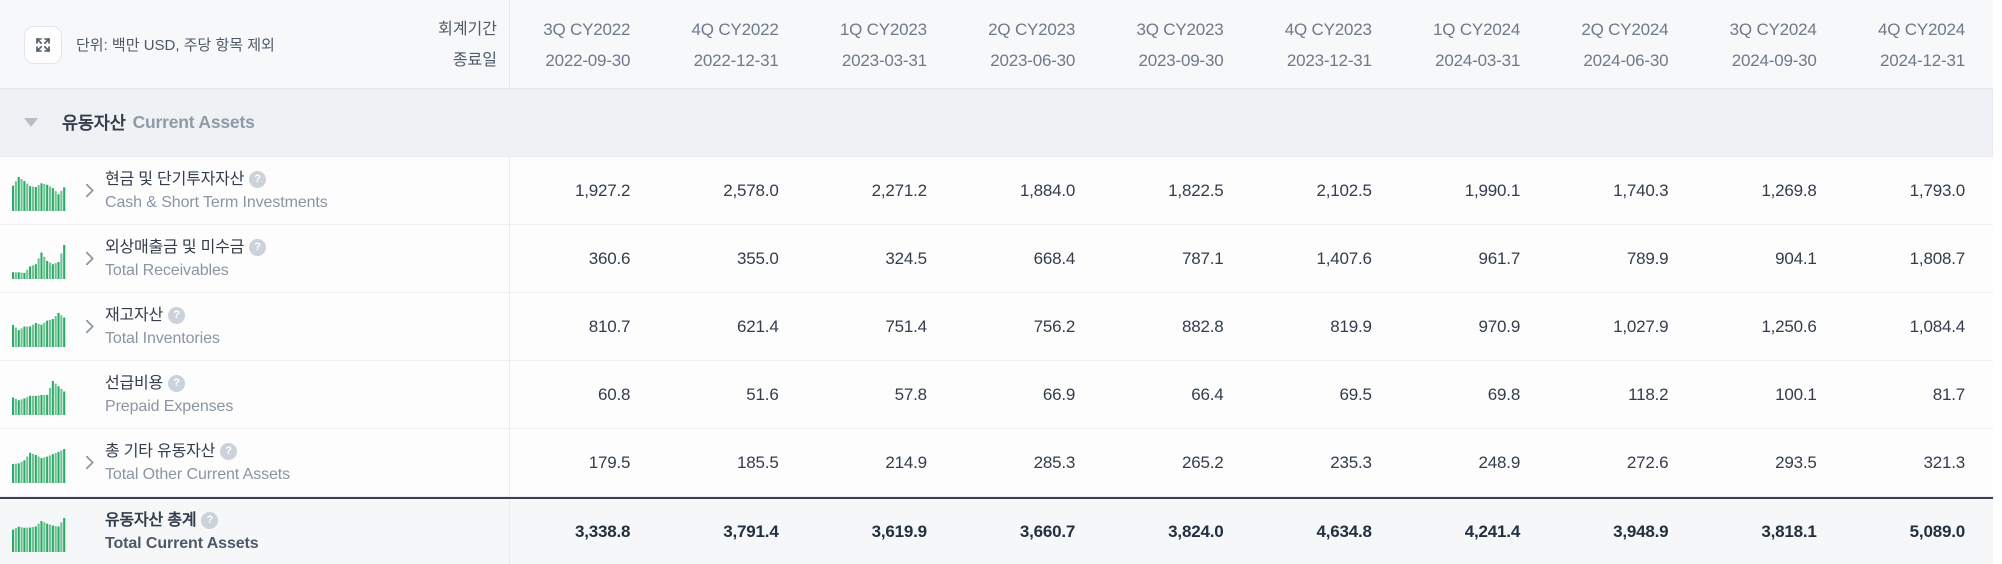 The width and height of the screenshot is (2002, 564). What do you see at coordinates (160, 451) in the screenshot?
I see `row-label-ko: 총 기타 유동자산` at bounding box center [160, 451].